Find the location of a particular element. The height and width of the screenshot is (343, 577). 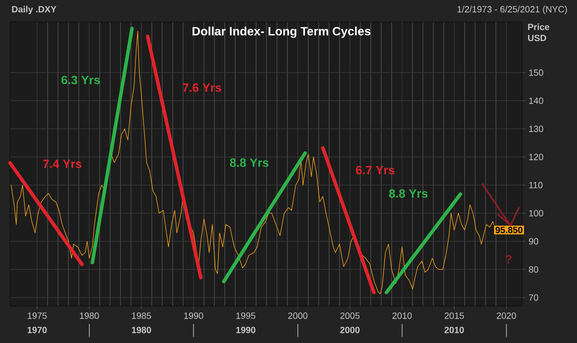

series-label: 7.6 Yrs is located at coordinates (202, 87).